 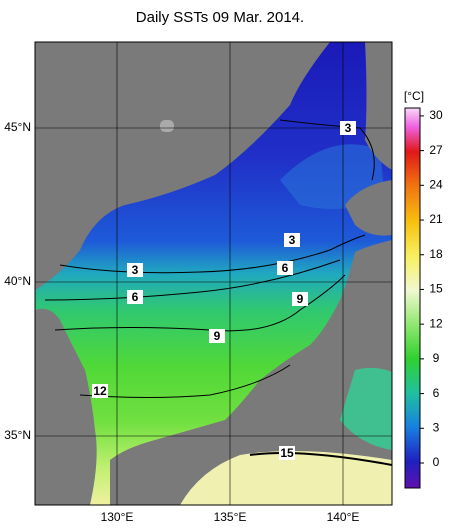 I want to click on colorbar-tick-label: 9, so click(x=436, y=358).